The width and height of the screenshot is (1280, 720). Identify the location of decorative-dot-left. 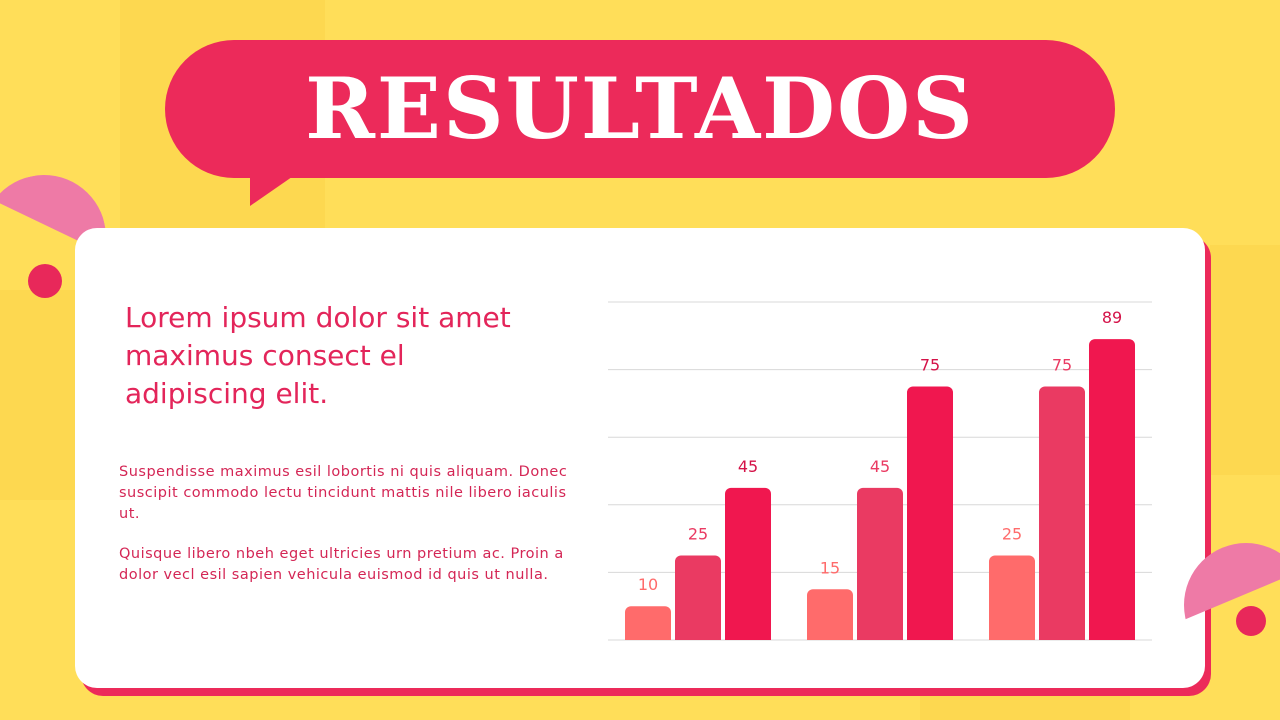
(45, 281).